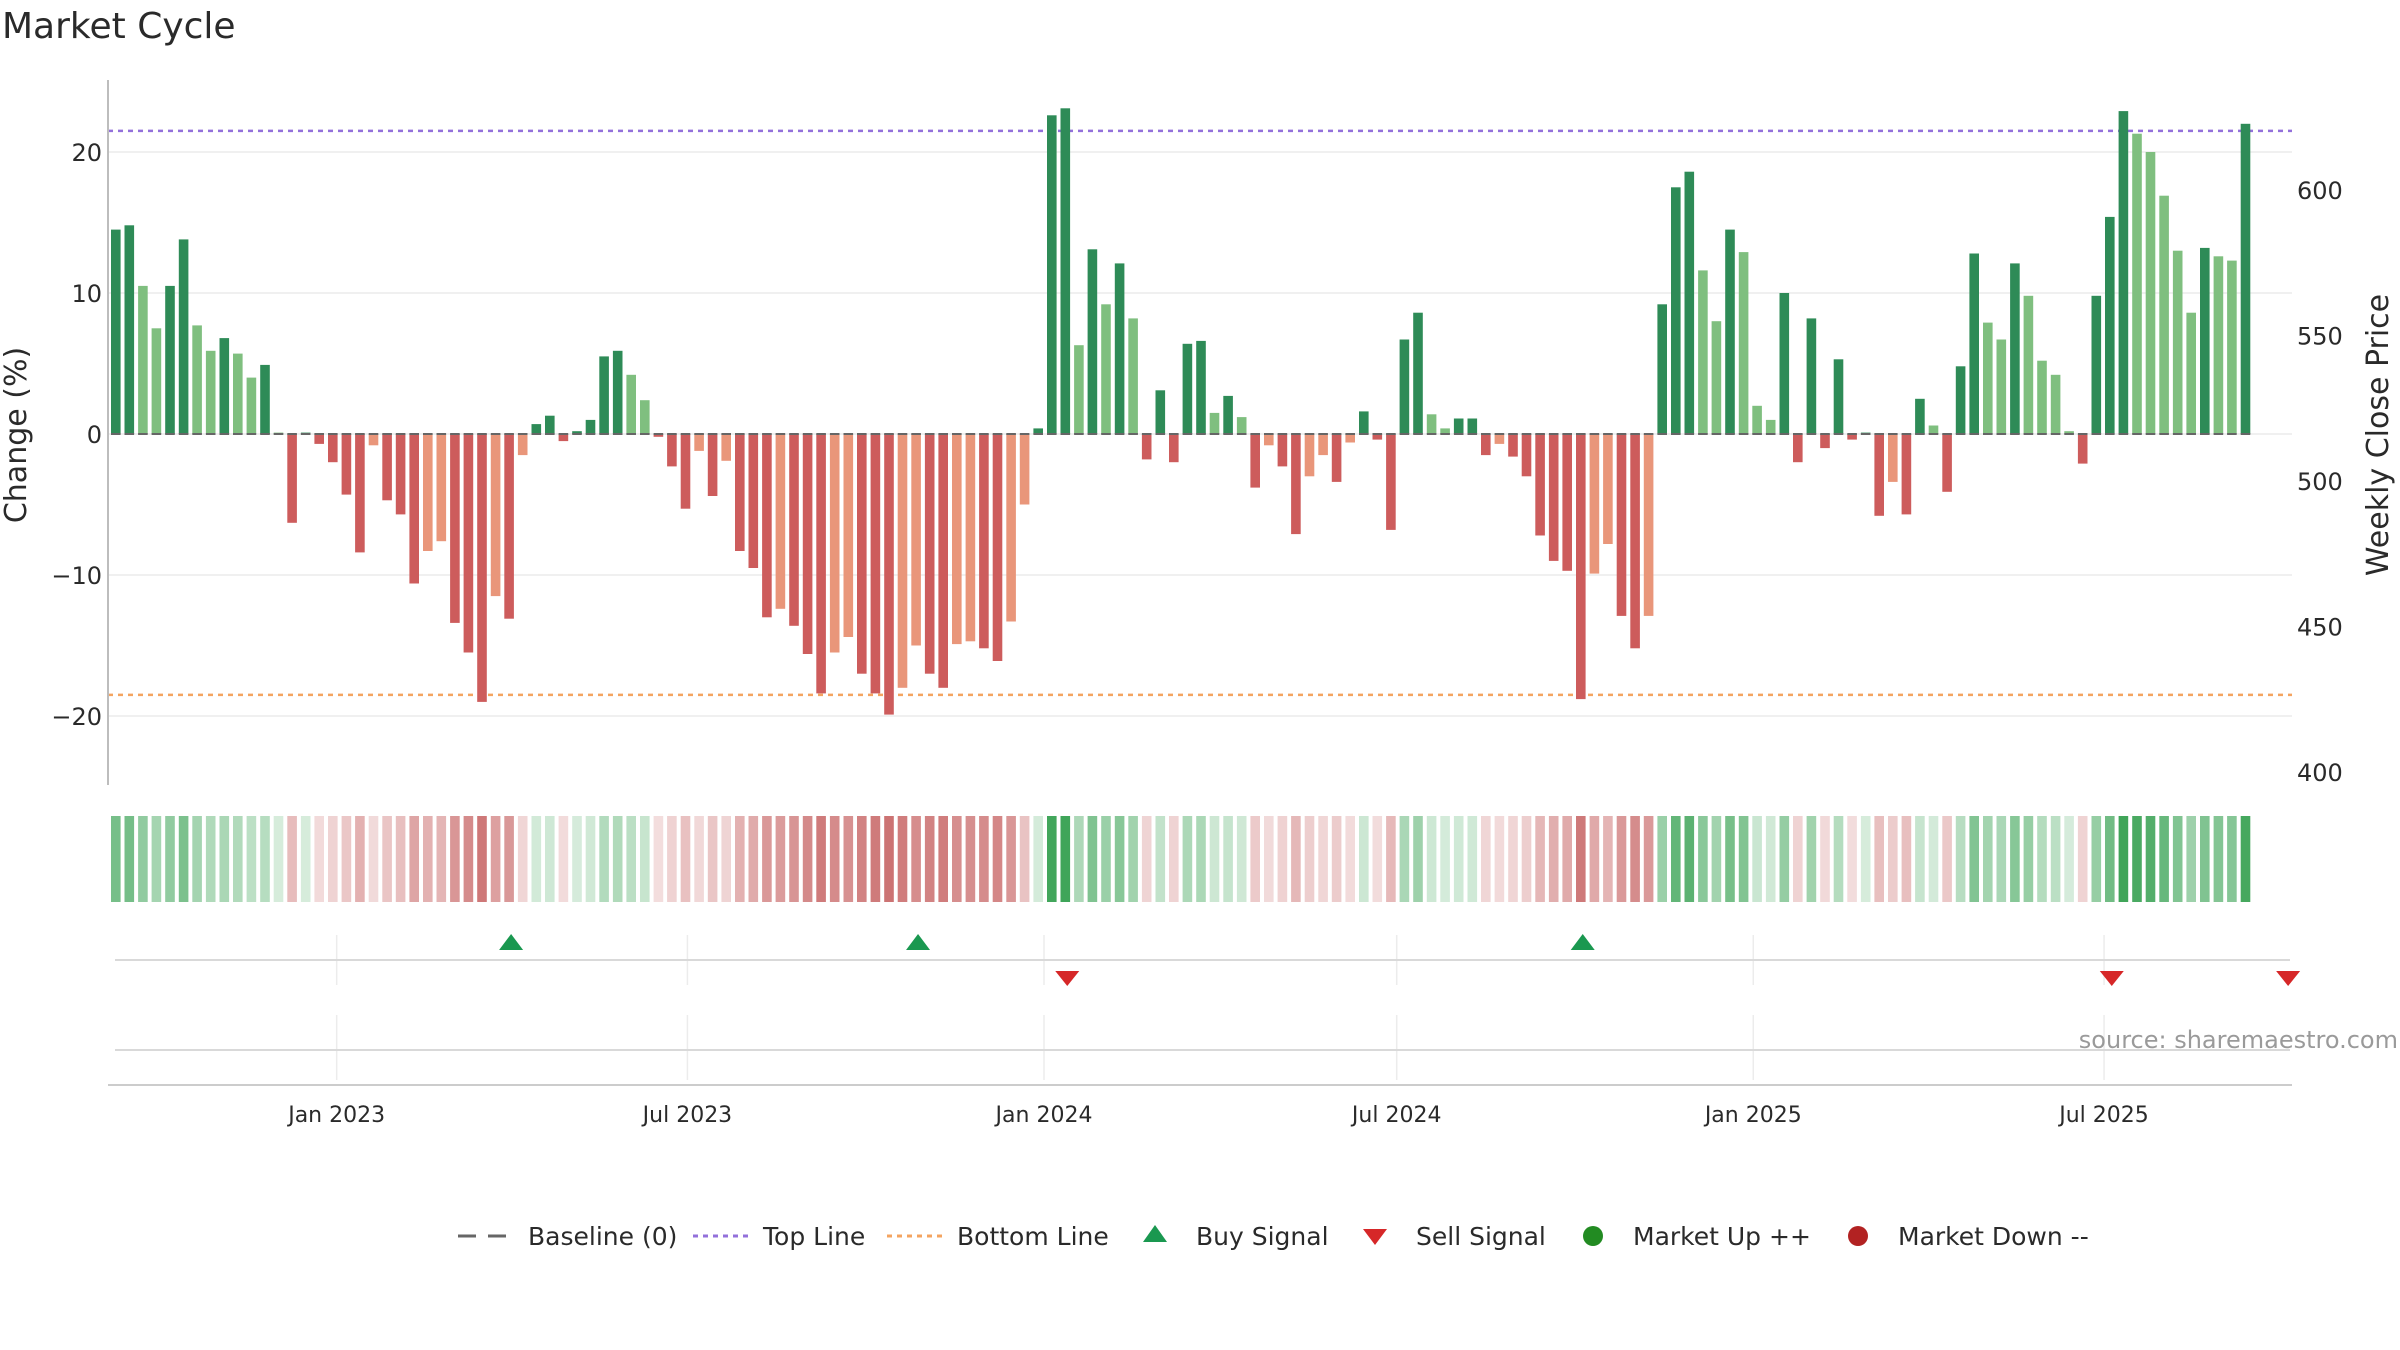 This screenshot has height=1350, width=2400. Describe the element at coordinates (2288, 978) in the screenshot. I see `sell-signal-marker` at that location.